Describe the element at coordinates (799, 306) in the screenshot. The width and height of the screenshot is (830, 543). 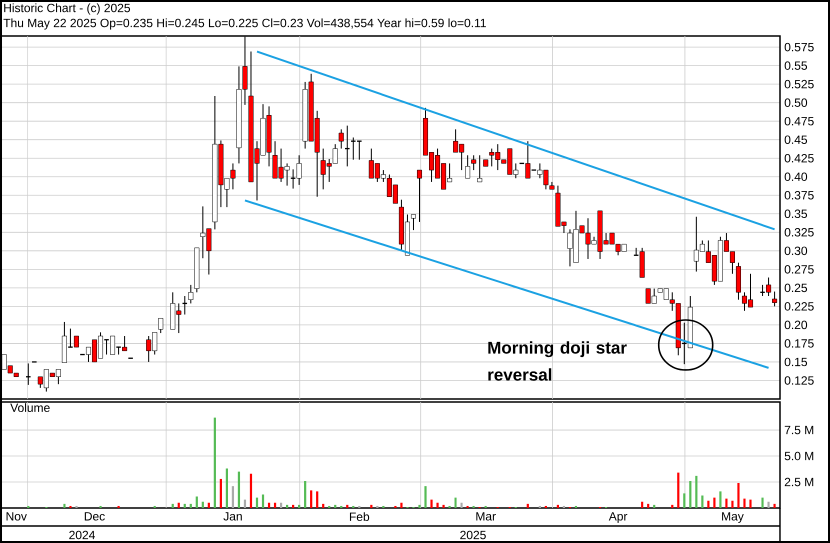
I see `y-tick-label: 0.225` at that location.